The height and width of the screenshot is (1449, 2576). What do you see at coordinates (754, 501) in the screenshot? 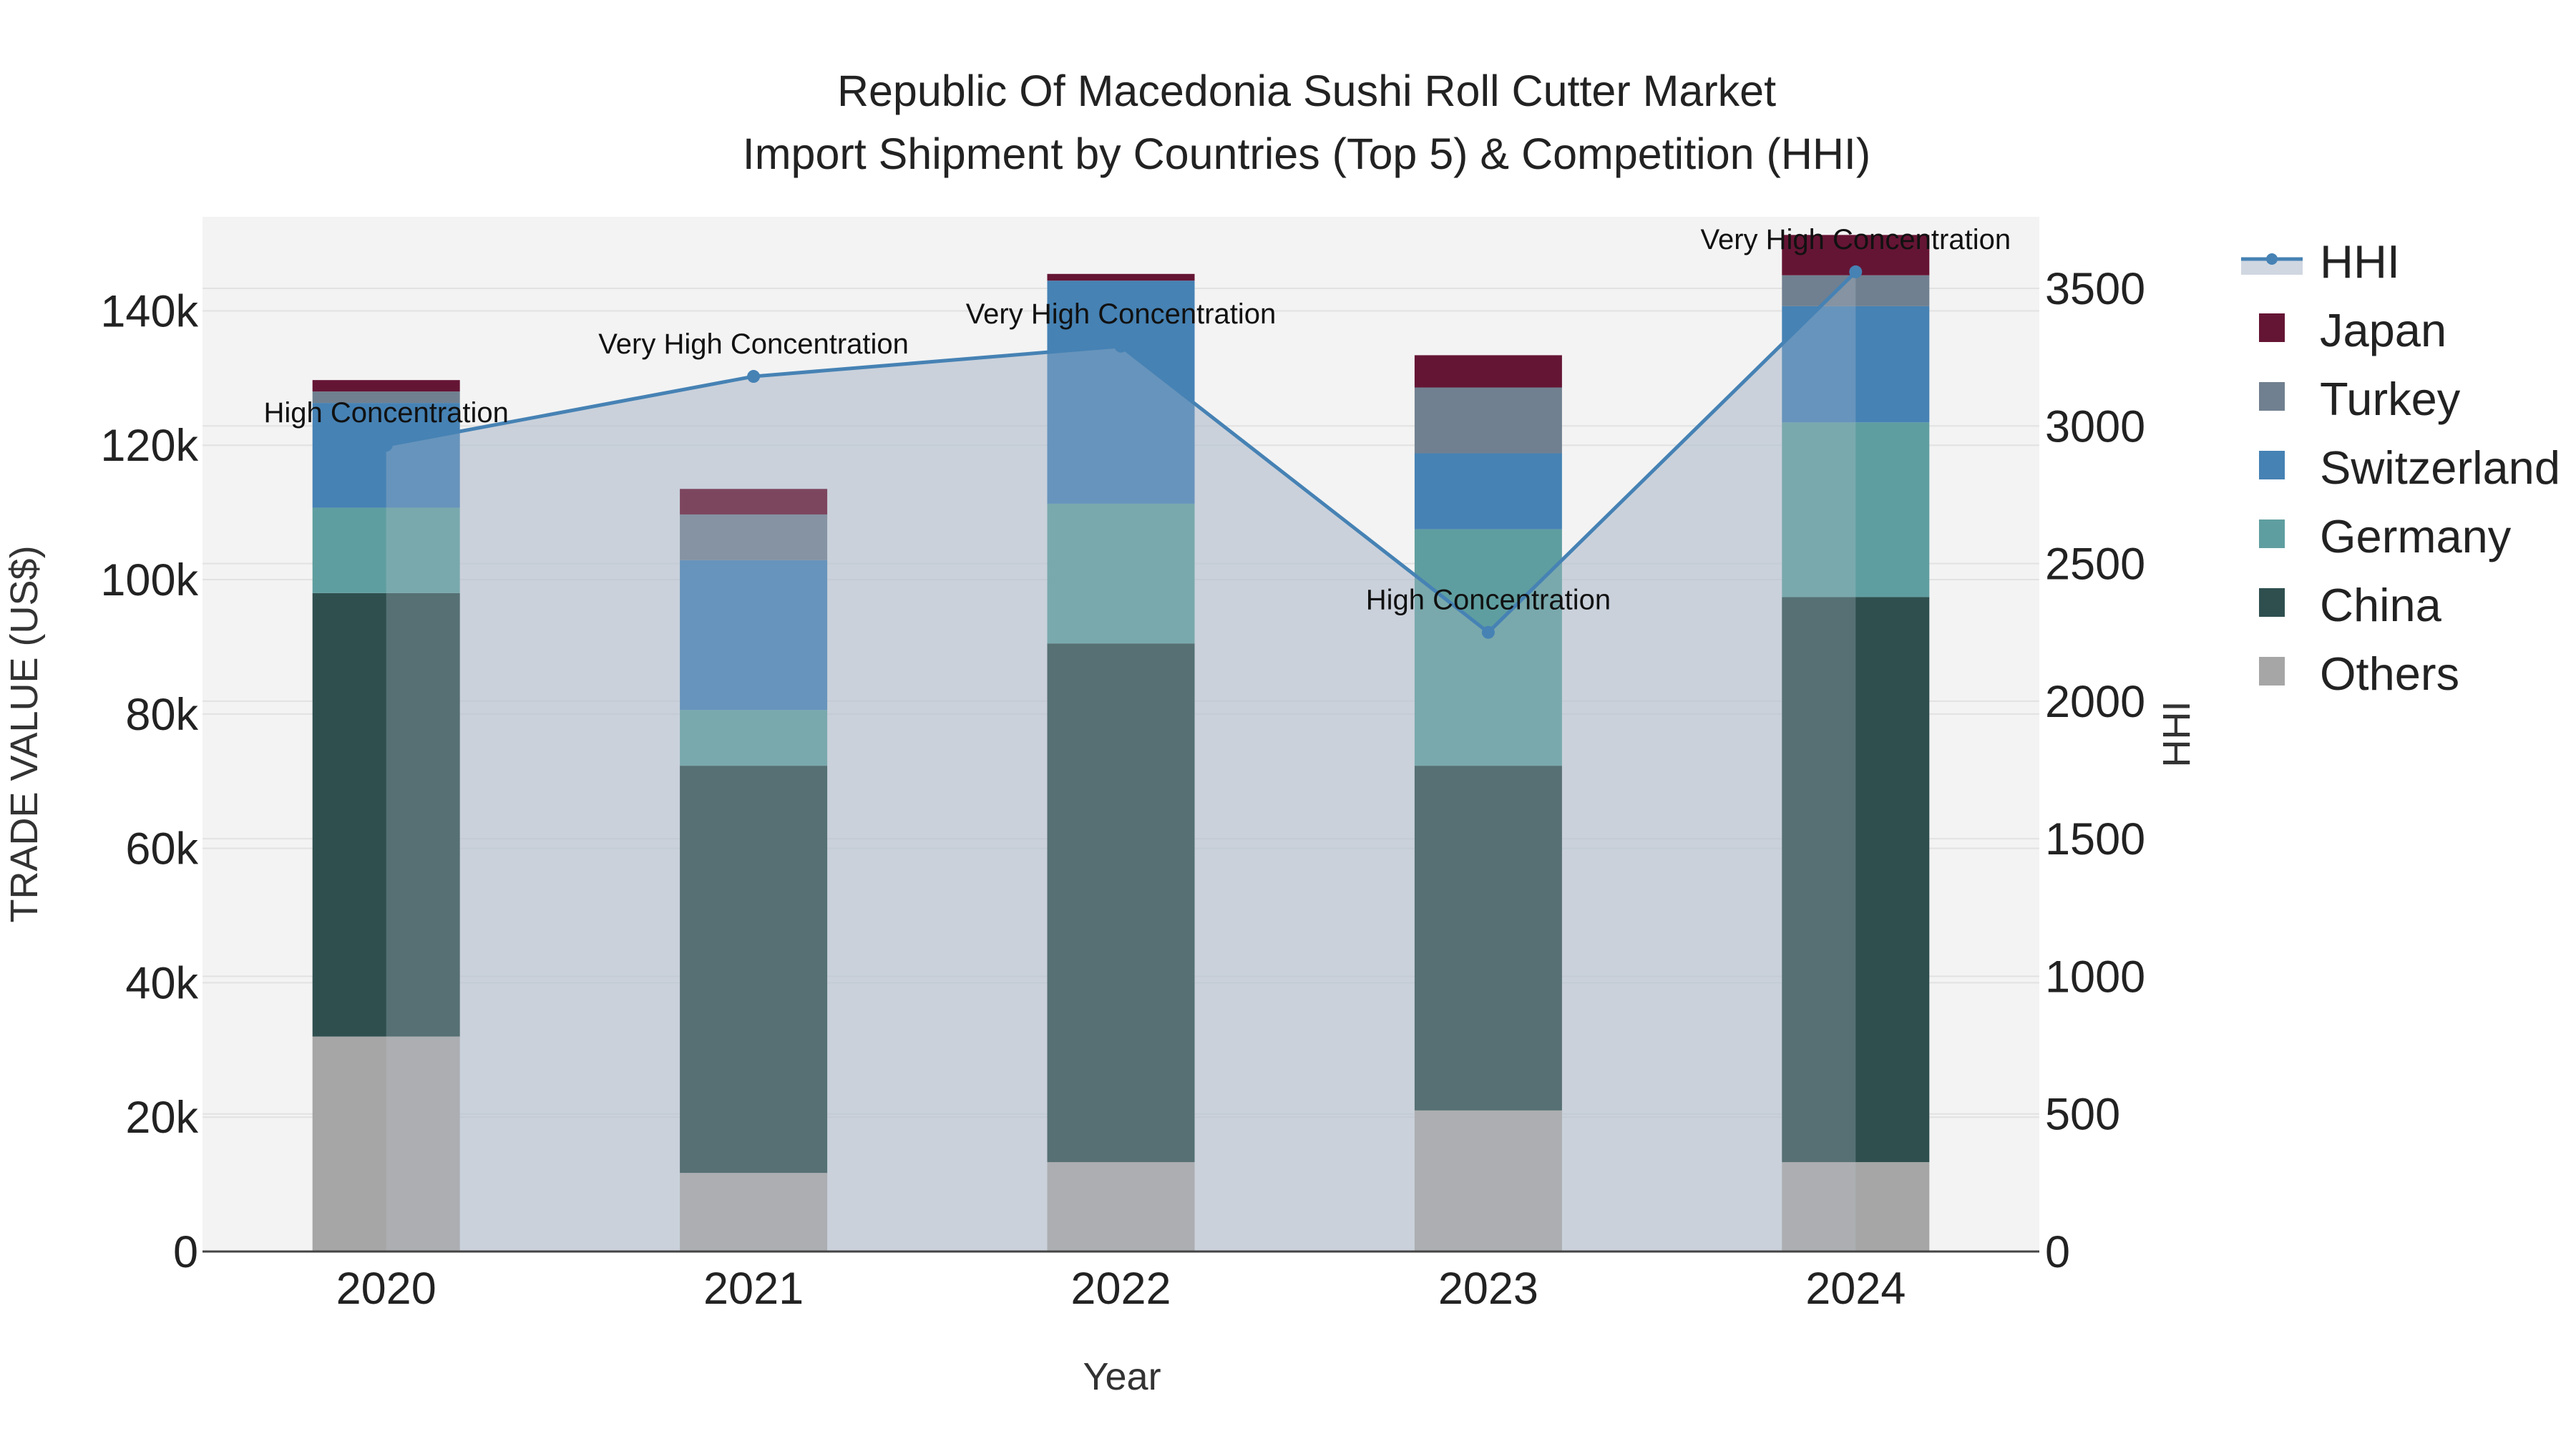
I see `bar-japan-2021` at bounding box center [754, 501].